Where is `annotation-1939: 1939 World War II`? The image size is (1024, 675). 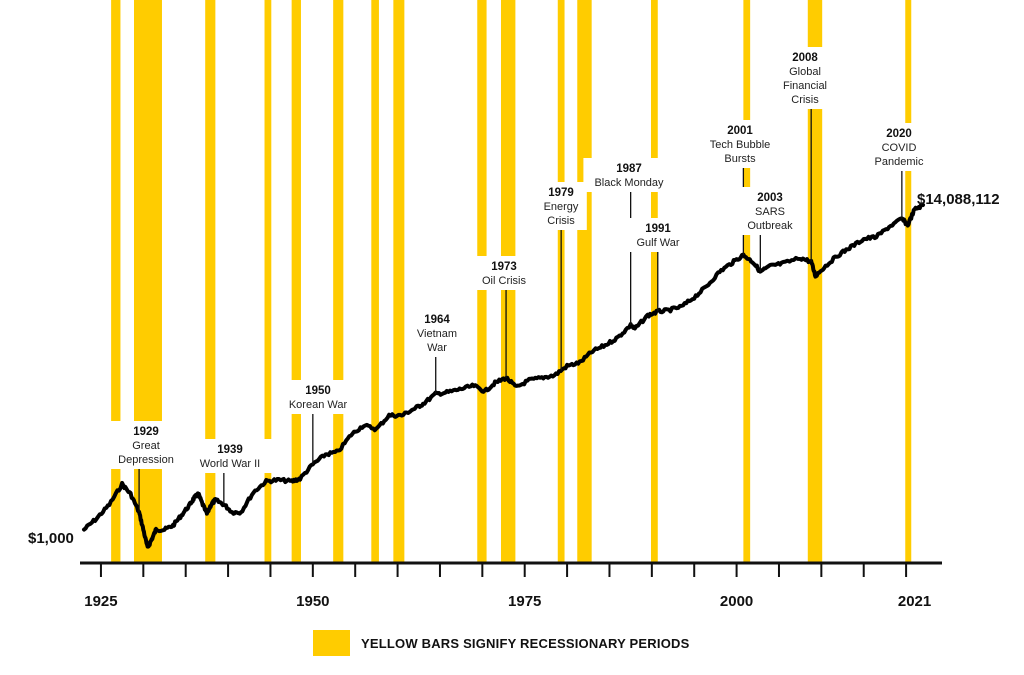
annotation-1939: 1939 World War II is located at coordinates (230, 472).